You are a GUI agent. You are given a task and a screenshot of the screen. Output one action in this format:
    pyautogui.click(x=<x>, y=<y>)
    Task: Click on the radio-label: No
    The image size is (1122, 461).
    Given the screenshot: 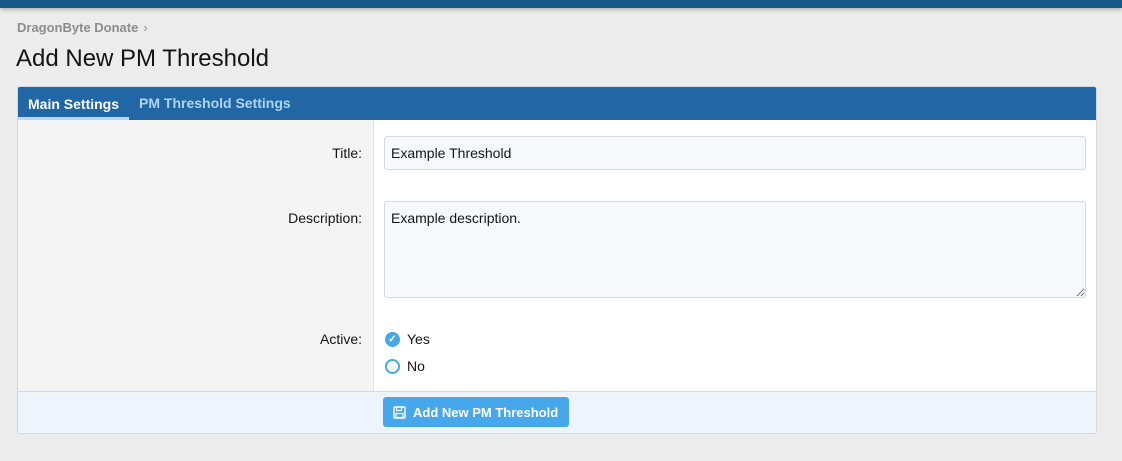 What is the action you would take?
    pyautogui.click(x=416, y=366)
    